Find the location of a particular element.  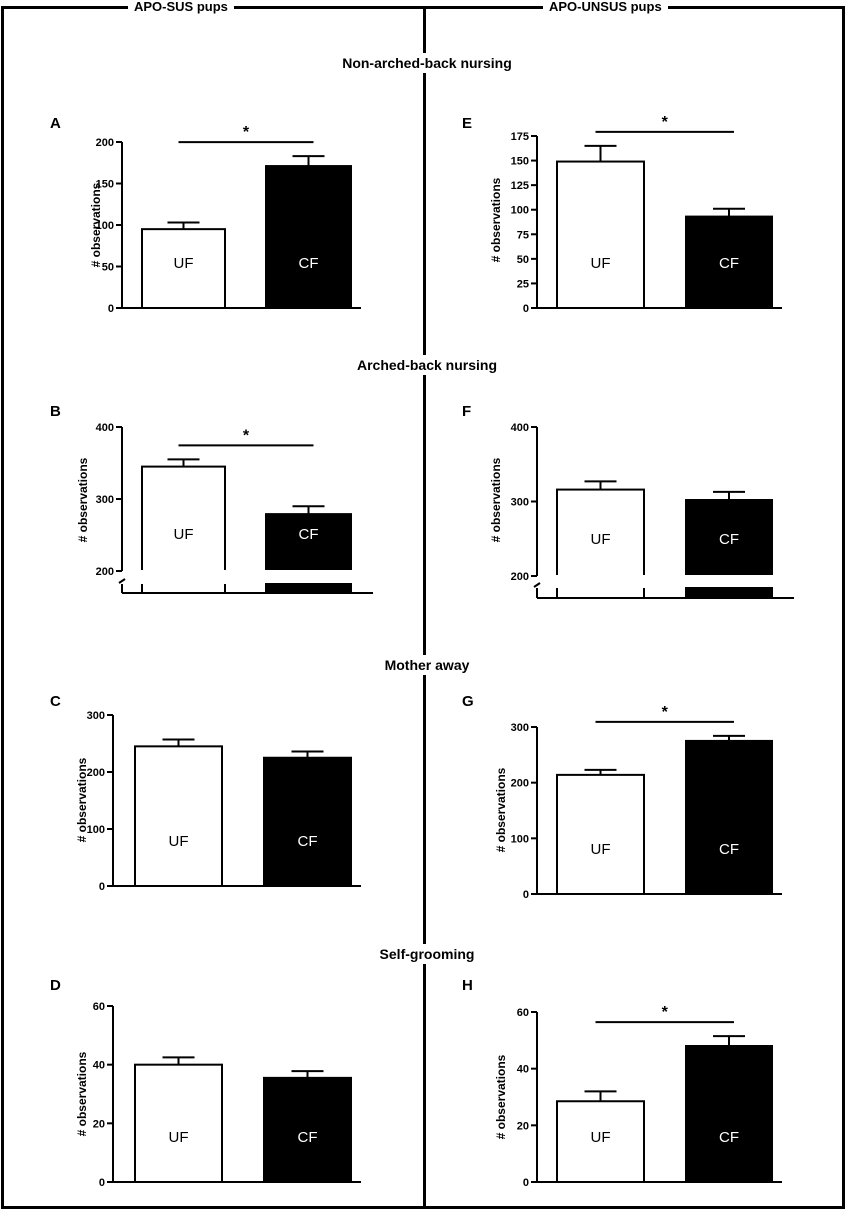

bar-e-uf is located at coordinates (600, 234).